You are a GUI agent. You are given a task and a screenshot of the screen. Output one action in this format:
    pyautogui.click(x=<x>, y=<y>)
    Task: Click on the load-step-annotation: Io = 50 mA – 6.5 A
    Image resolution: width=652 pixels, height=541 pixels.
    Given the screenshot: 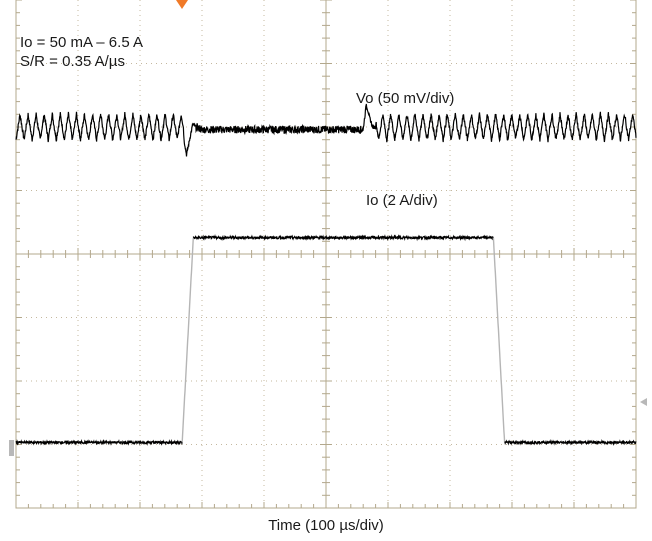 What is the action you would take?
    pyautogui.click(x=82, y=42)
    